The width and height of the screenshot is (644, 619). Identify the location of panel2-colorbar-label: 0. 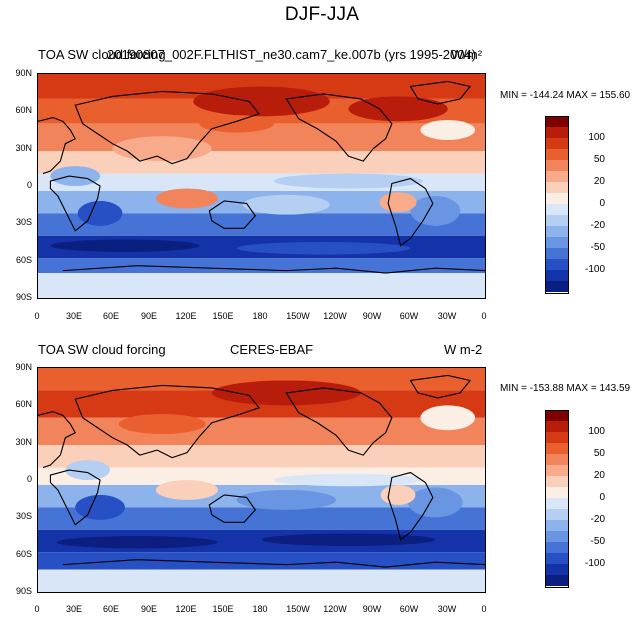
(602, 497).